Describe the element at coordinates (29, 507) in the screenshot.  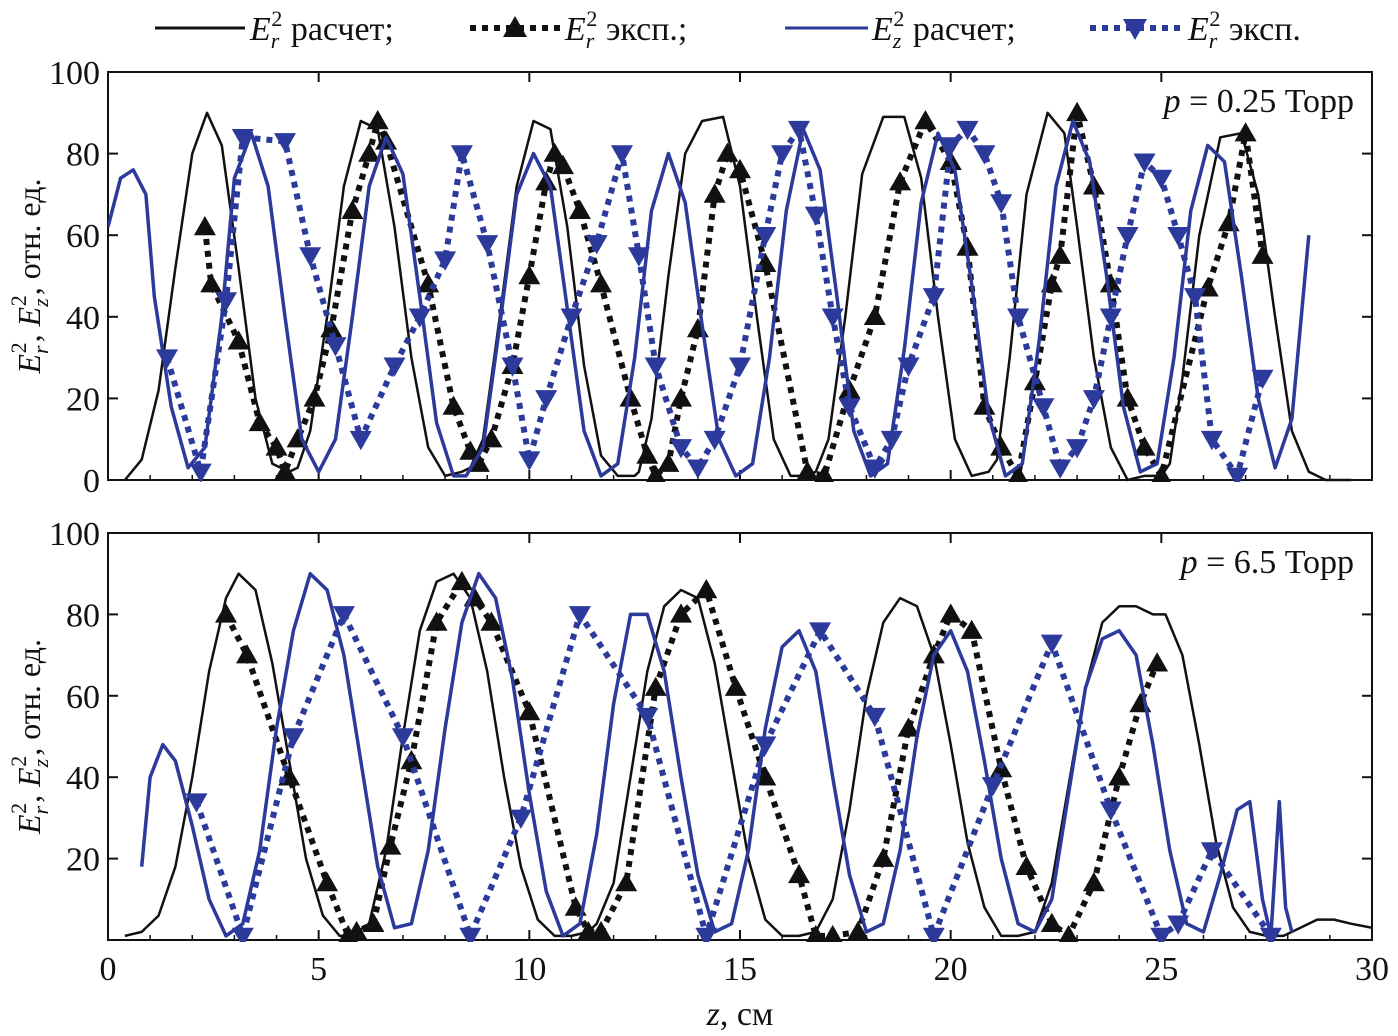
I see `y-axis-labels: Er2, Ez2, отн. ед. Er2, Ez2, отн. ед.` at that location.